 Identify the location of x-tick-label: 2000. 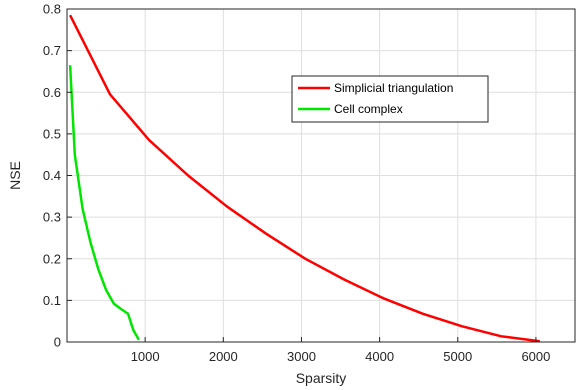
(223, 356).